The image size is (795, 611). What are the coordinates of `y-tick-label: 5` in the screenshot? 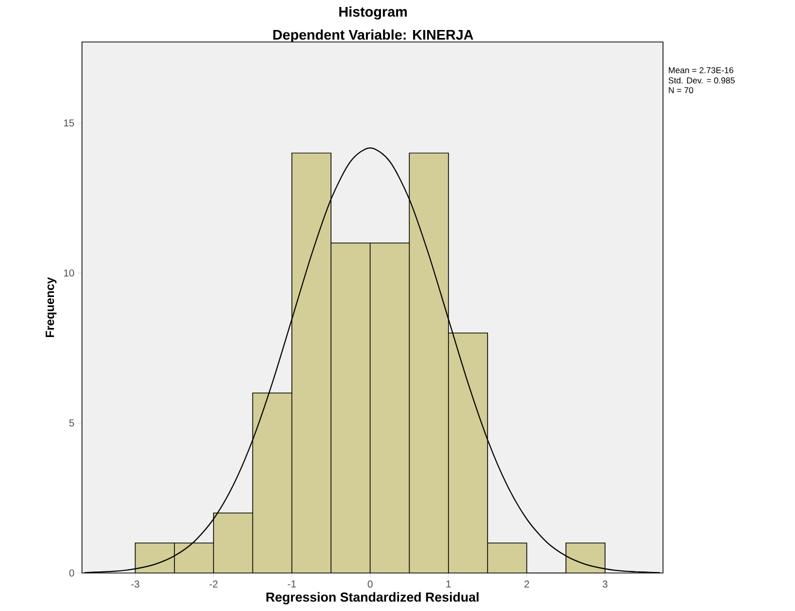 It's located at (71, 423).